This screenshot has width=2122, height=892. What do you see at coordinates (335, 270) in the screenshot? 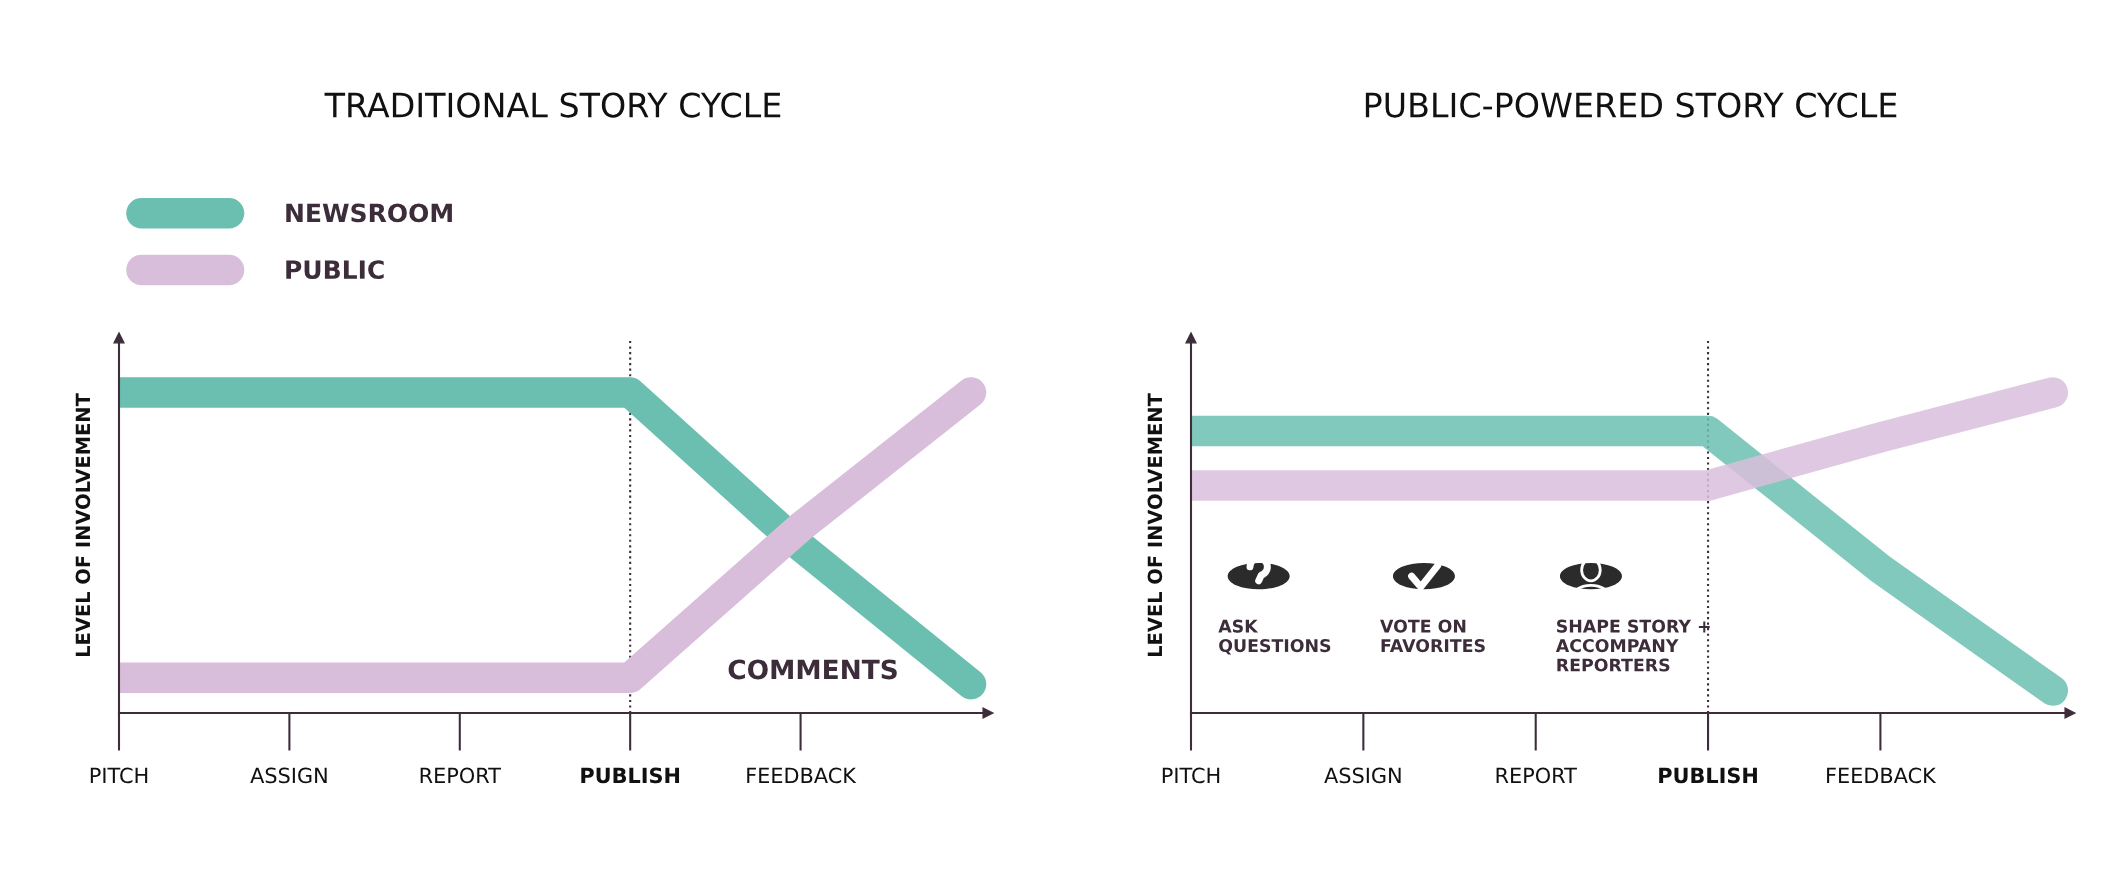
I see `legend-label: PUBLIC` at bounding box center [335, 270].